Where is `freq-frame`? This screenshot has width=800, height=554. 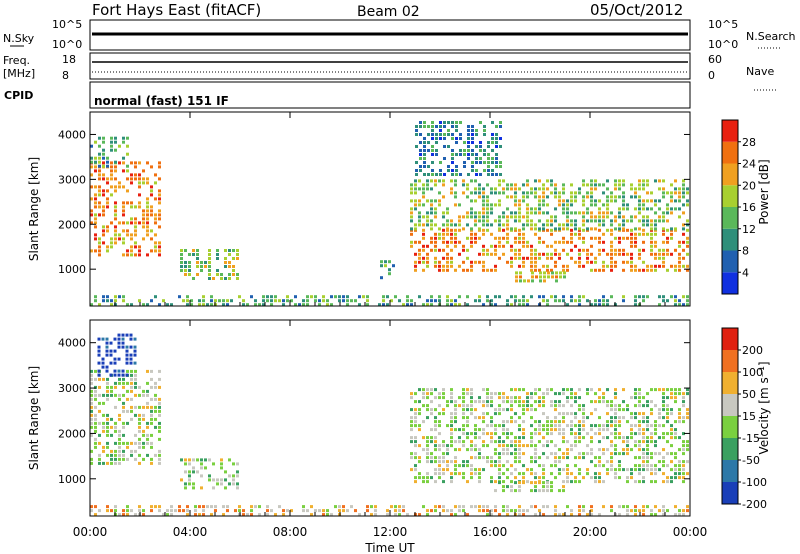 freq-frame is located at coordinates (390, 66).